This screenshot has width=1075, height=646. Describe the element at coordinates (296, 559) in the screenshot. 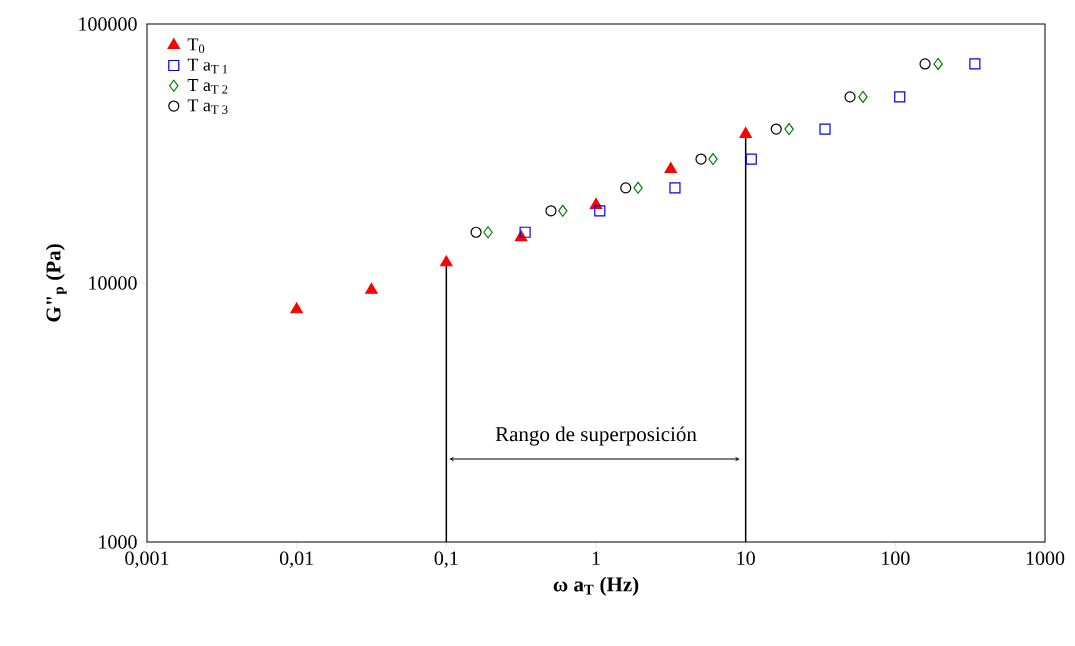

I see `x-tick-label: 0,01` at that location.